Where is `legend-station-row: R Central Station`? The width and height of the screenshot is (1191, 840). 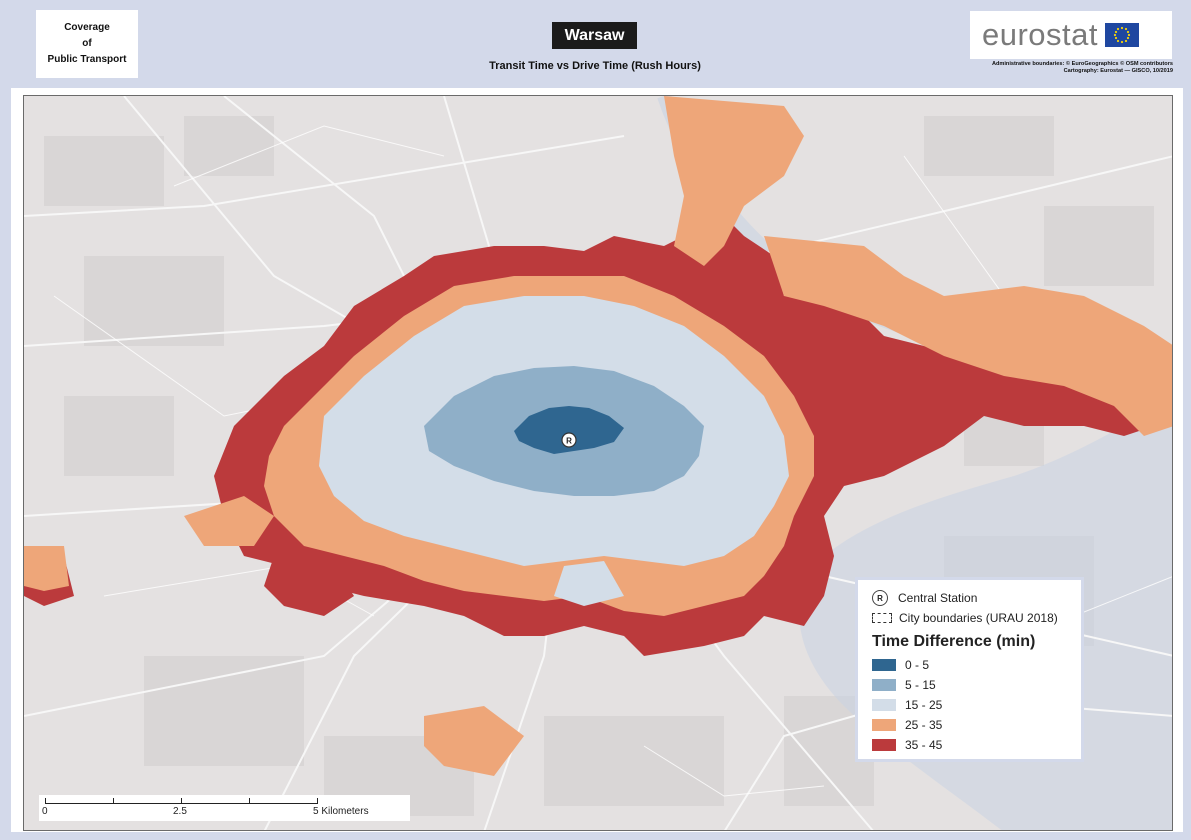 legend-station-row: R Central Station is located at coordinates (971, 598).